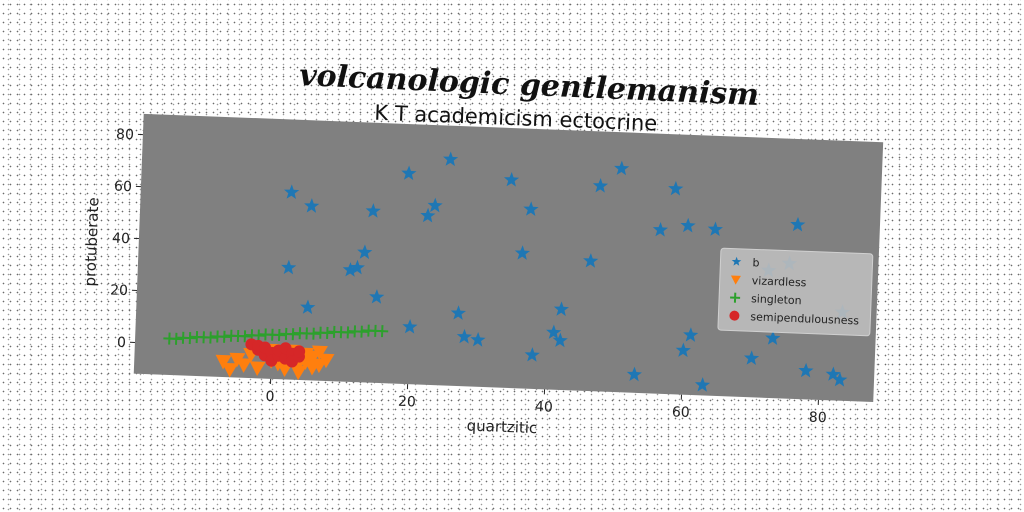  What do you see at coordinates (275, 353) in the screenshot?
I see `series-semipendulousness` at bounding box center [275, 353].